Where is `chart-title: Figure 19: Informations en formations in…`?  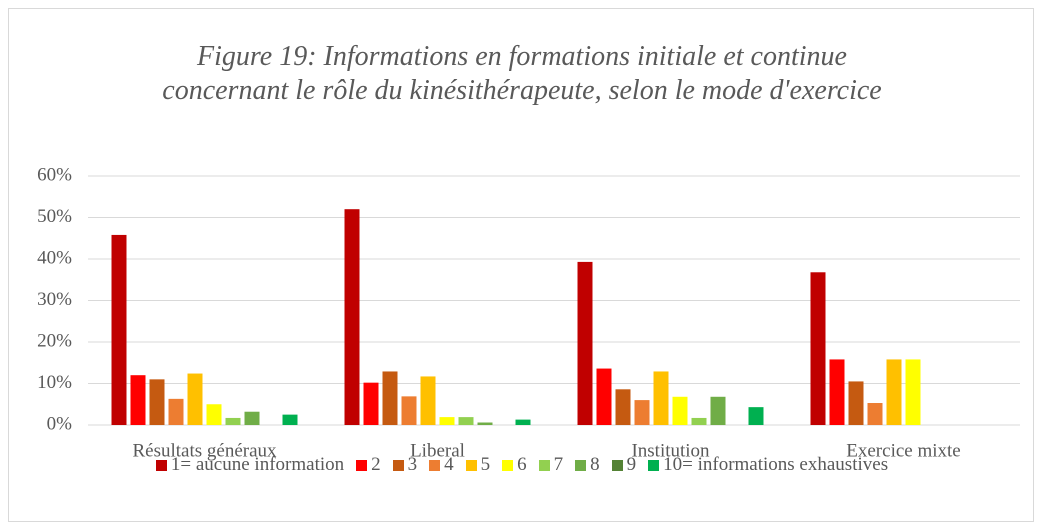
chart-title: Figure 19: Informations en formations in… is located at coordinates (522, 73).